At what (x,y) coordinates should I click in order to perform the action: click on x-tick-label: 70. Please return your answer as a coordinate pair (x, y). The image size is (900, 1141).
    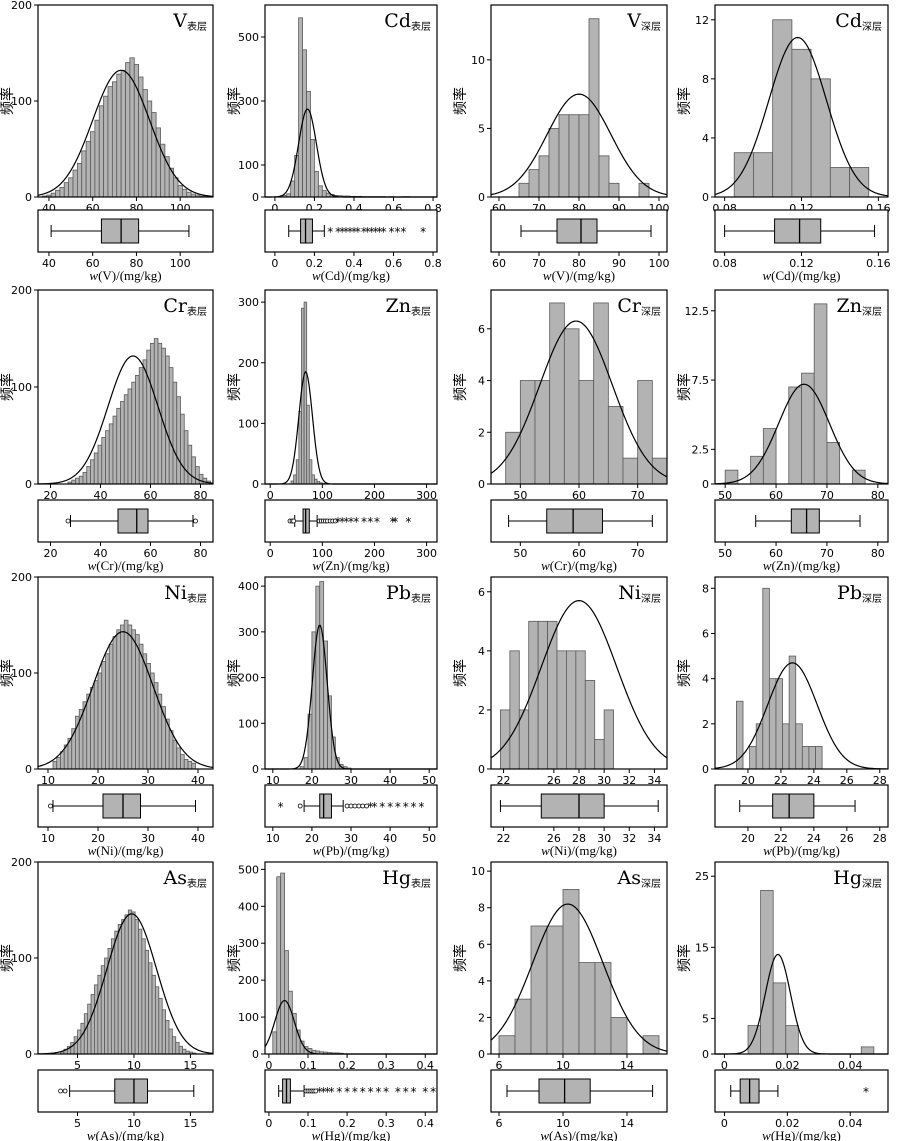
    Looking at the image, I should click on (638, 495).